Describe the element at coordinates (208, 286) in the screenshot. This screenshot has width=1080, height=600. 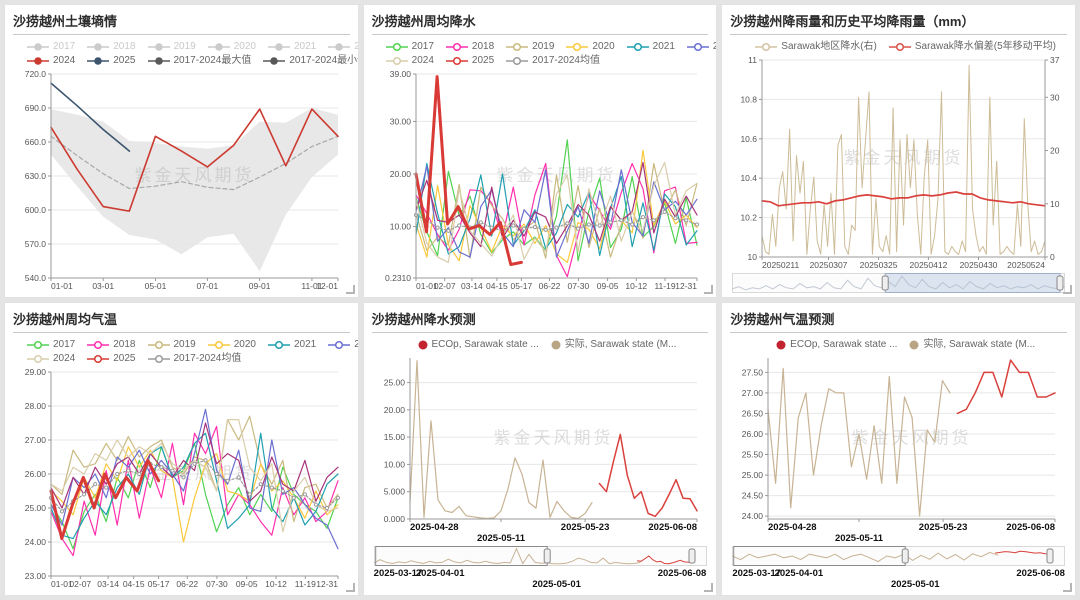
I see `svg-text: 07-01` at that location.